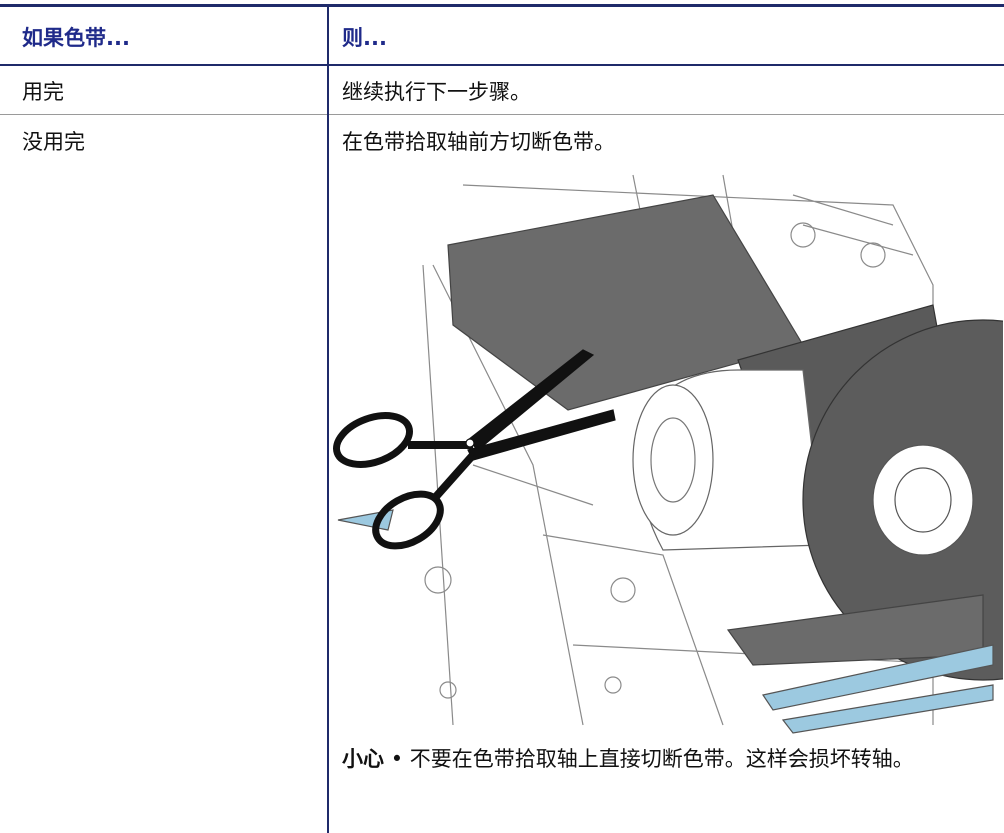 Image resolution: width=1004 pixels, height=833 pixels. Describe the element at coordinates (53, 142) in the screenshot. I see `cell: 没用完` at that location.